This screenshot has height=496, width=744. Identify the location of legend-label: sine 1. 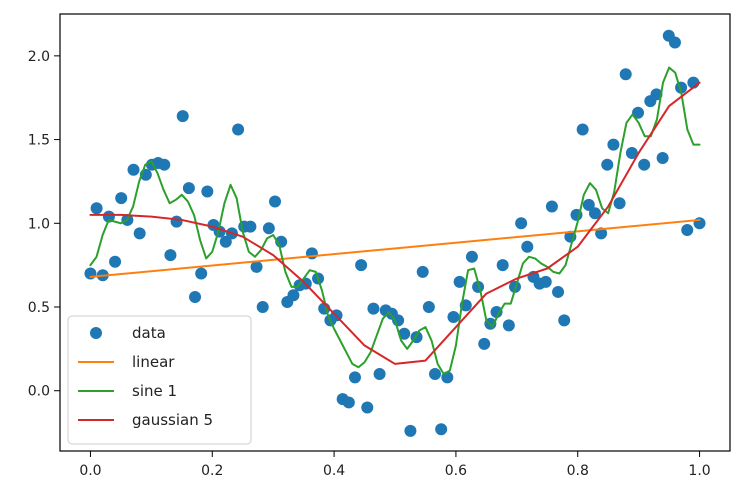
(154, 391).